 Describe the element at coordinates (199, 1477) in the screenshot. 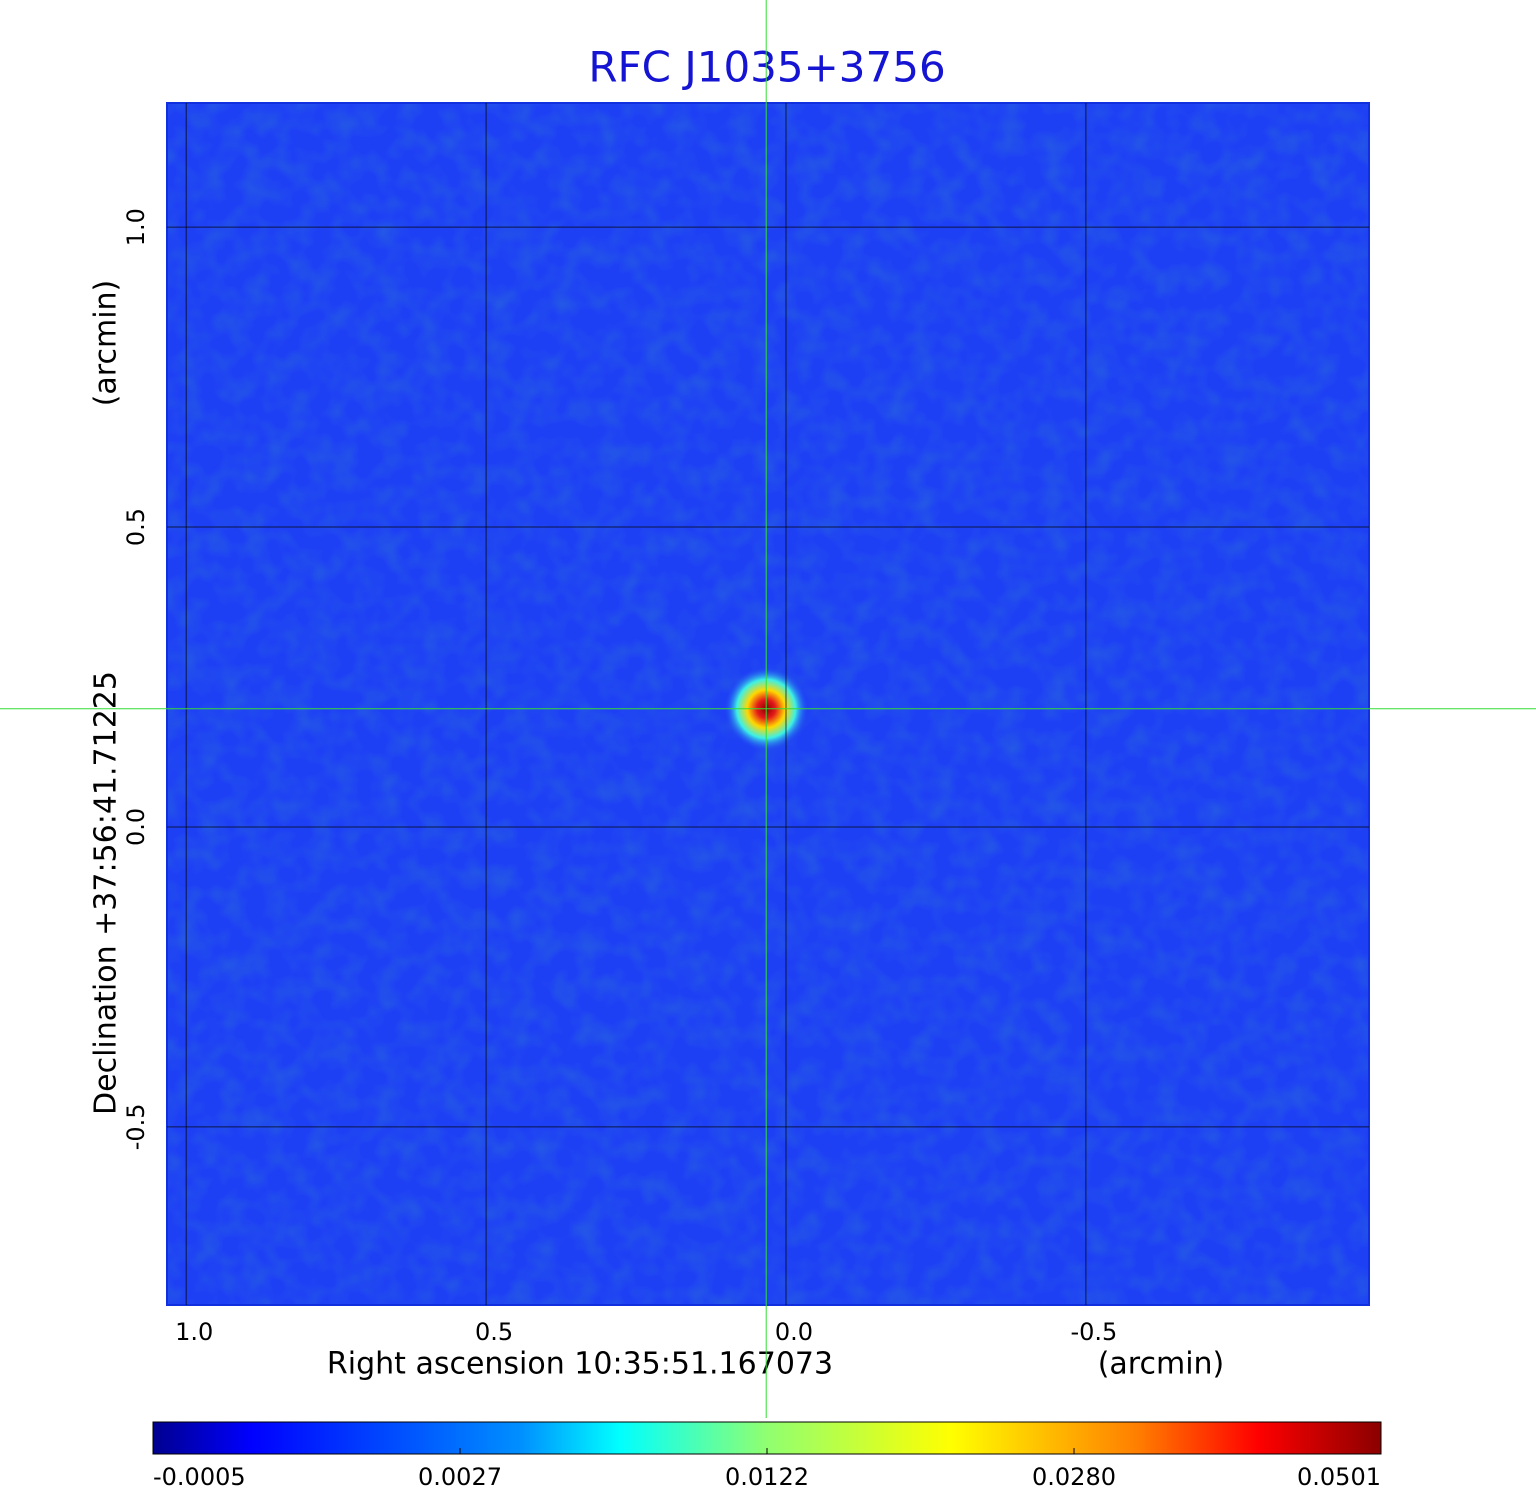

I see `colorbar-tick-label: -0.0005` at that location.